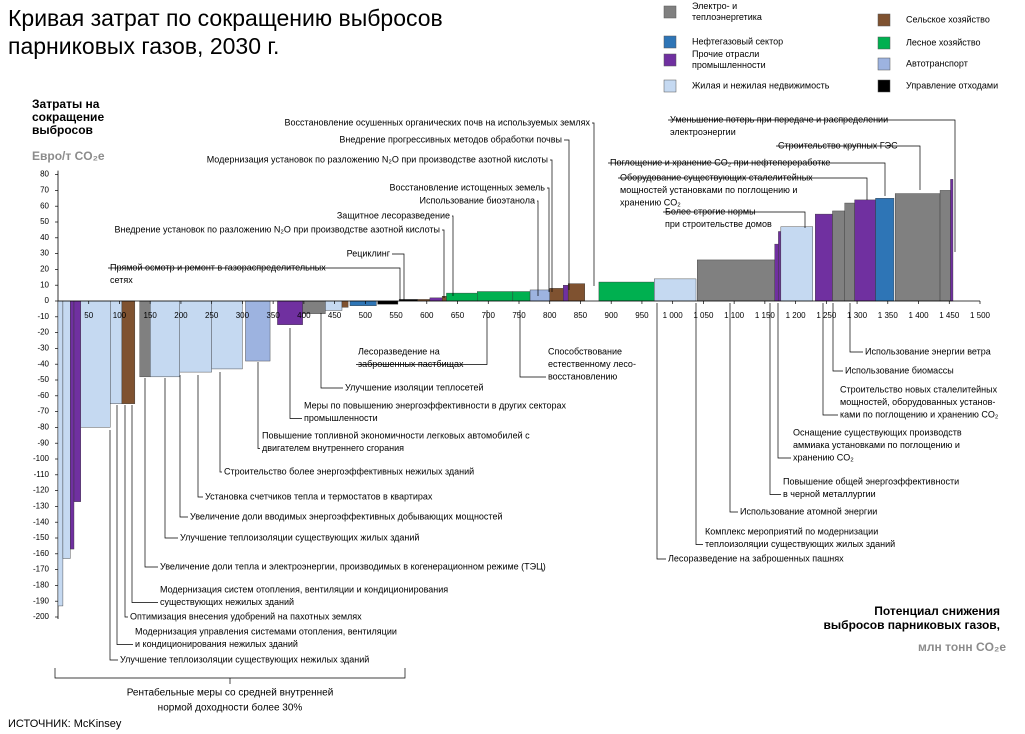  I want to click on y-tick-label: 60, so click(44, 205).